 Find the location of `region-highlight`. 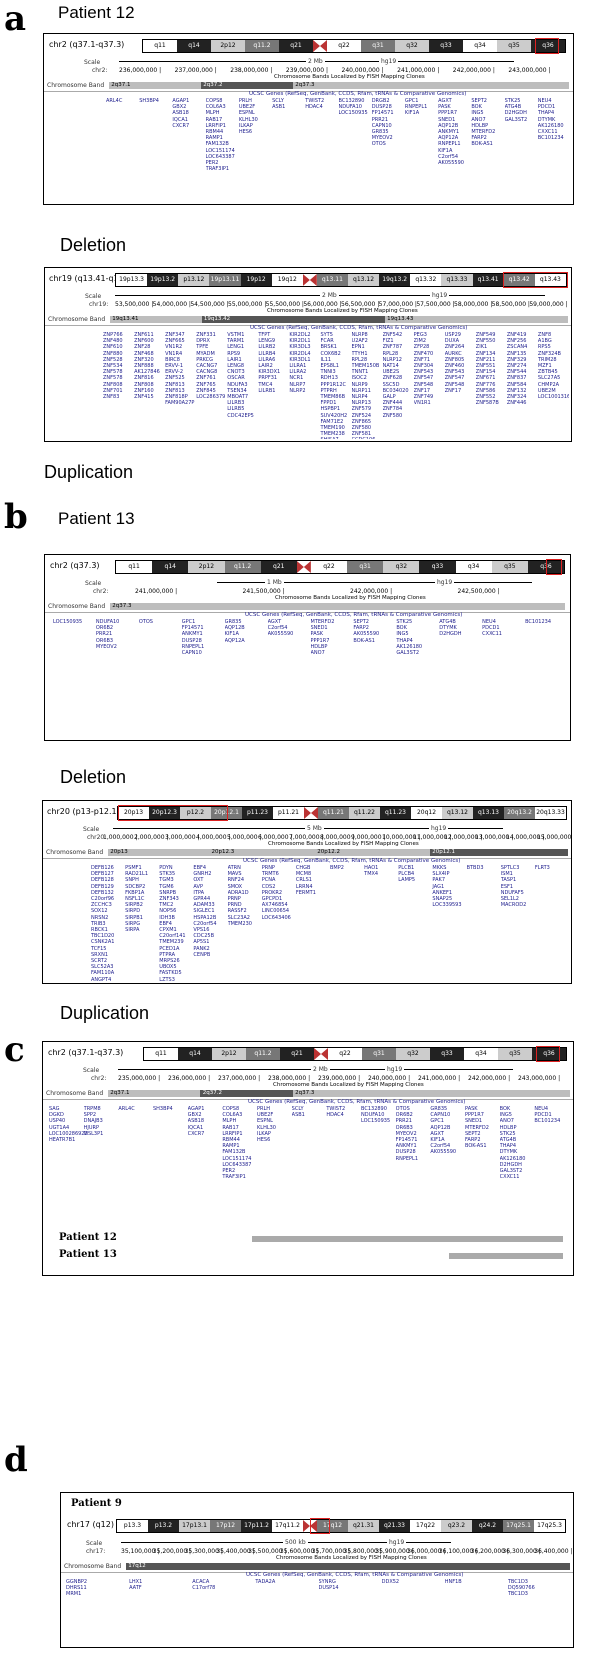

region-highlight is located at coordinates (173, 813).